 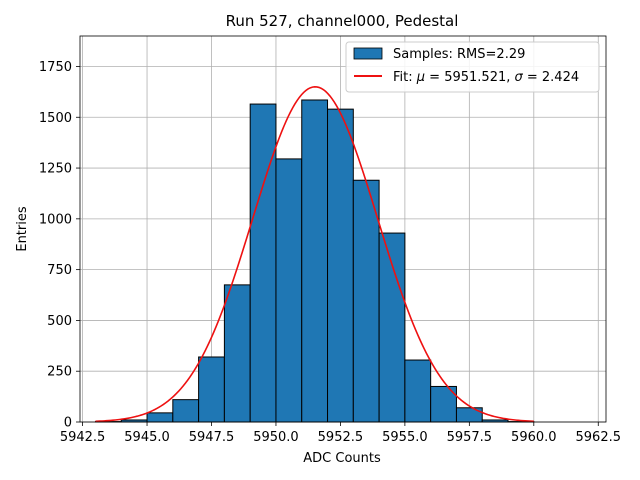 I want to click on legend-fit-label: Fit: μ = 5951.521, σ = 2.424, so click(x=486, y=77).